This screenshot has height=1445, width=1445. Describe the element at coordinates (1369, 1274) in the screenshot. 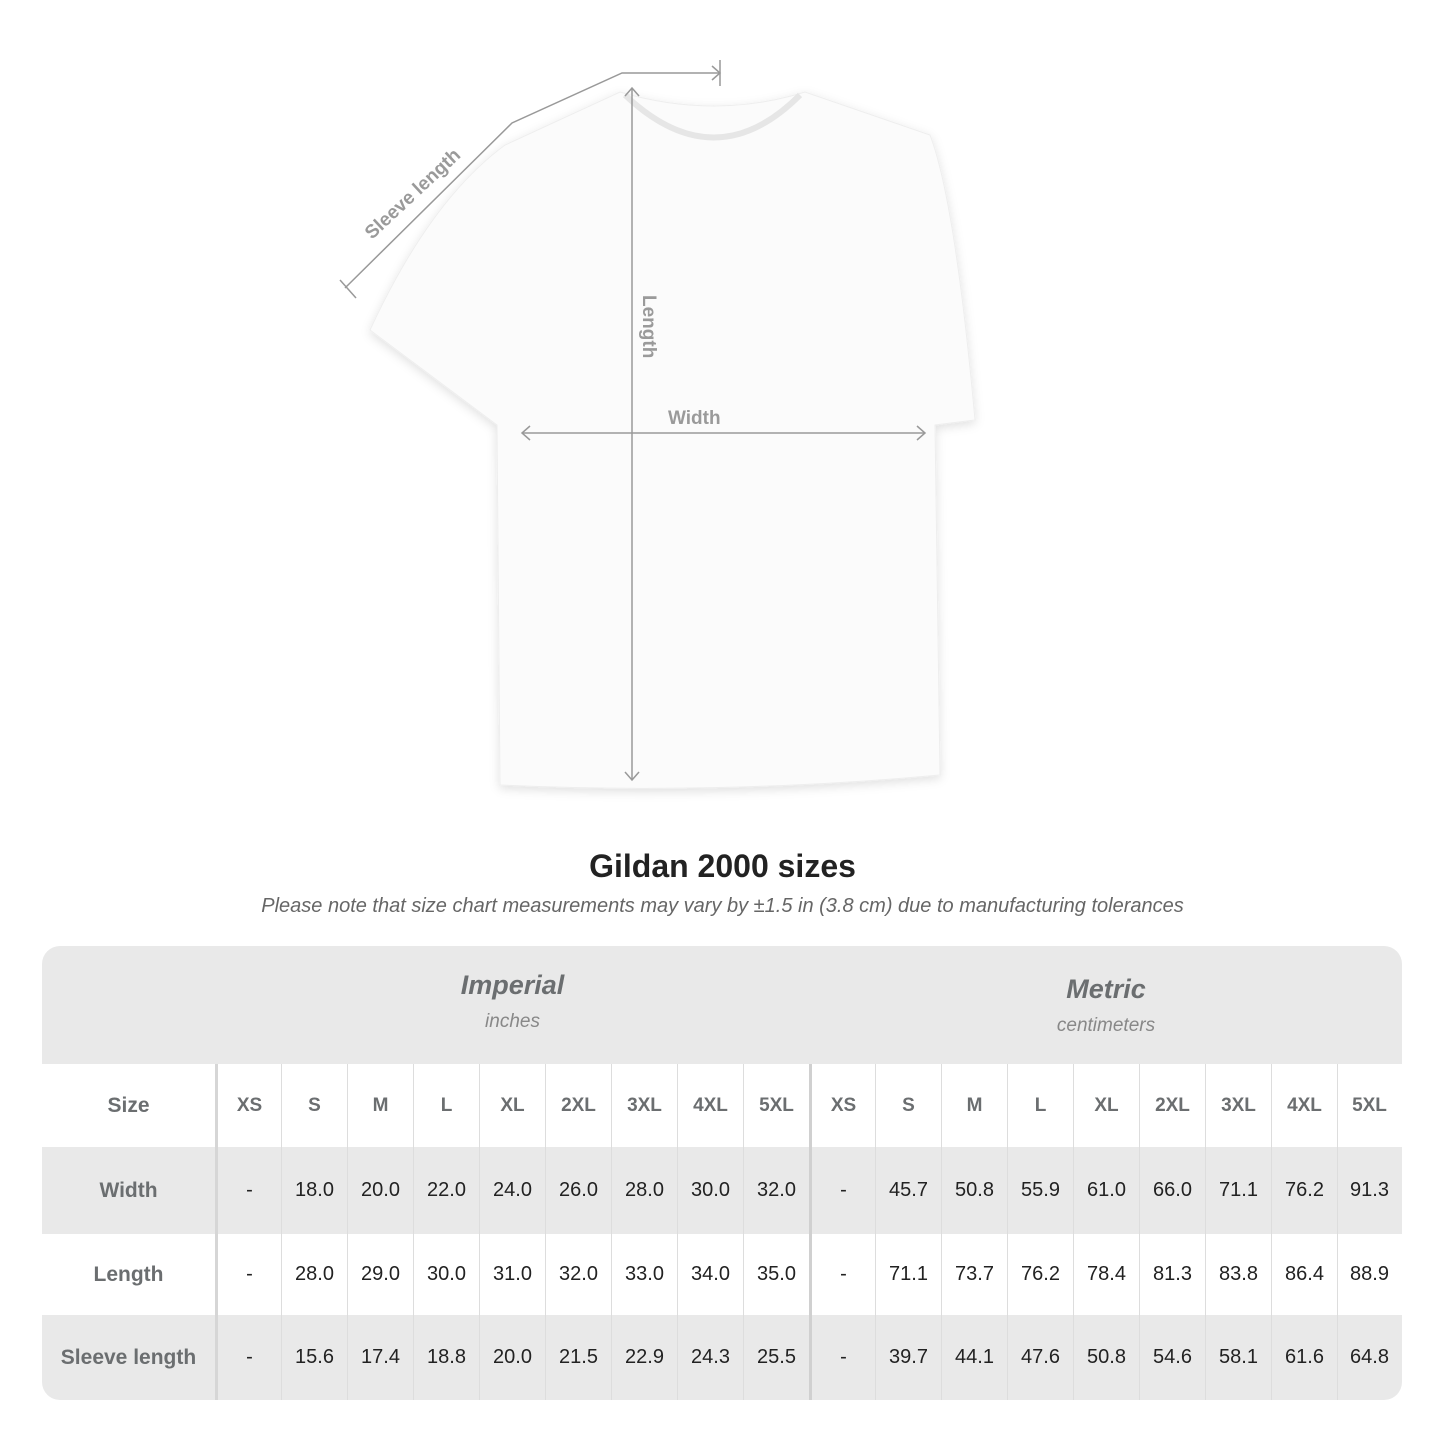

I see `table-cell: 88.9` at that location.